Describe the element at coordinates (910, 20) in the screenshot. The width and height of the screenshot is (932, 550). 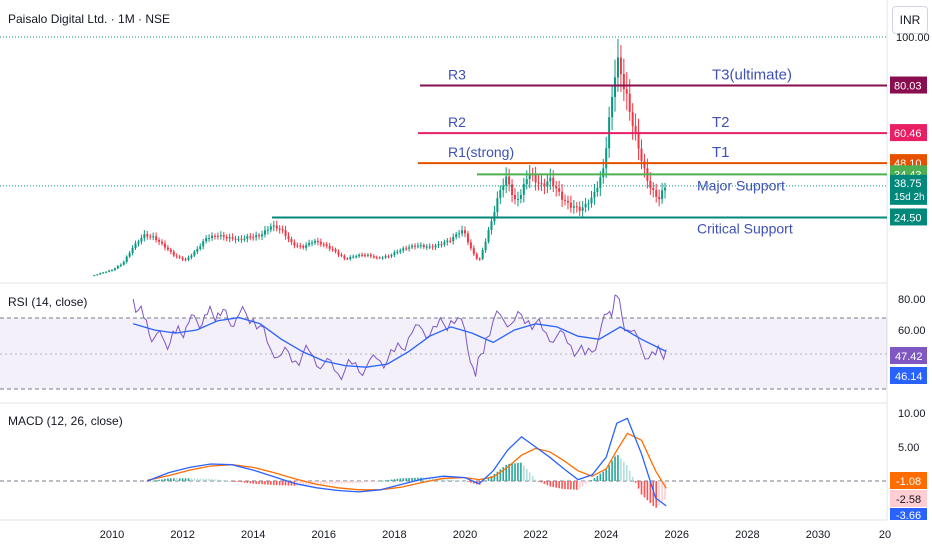
I see `currency-button: INR` at that location.